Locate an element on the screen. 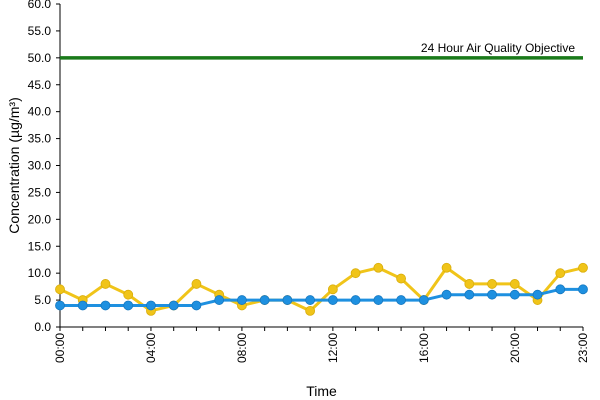  y-axis-title: Concentration (µg/m³) is located at coordinates (14, 165).